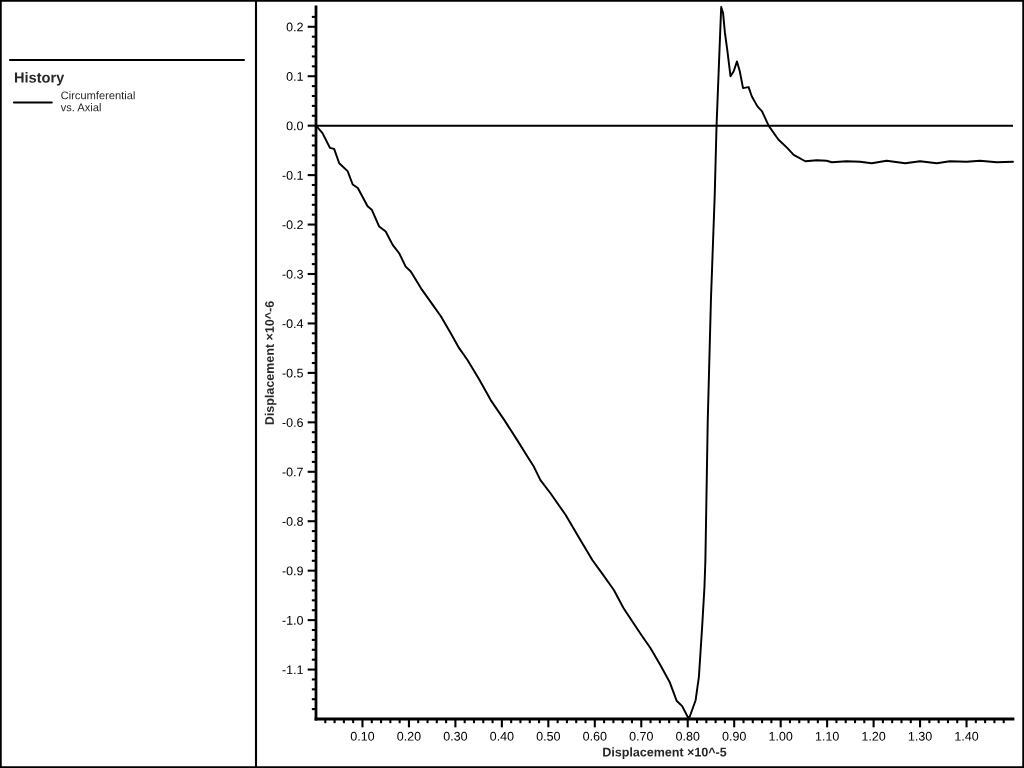 This screenshot has height=768, width=1024. What do you see at coordinates (292, 670) in the screenshot?
I see `y-tick-label: -1.1` at bounding box center [292, 670].